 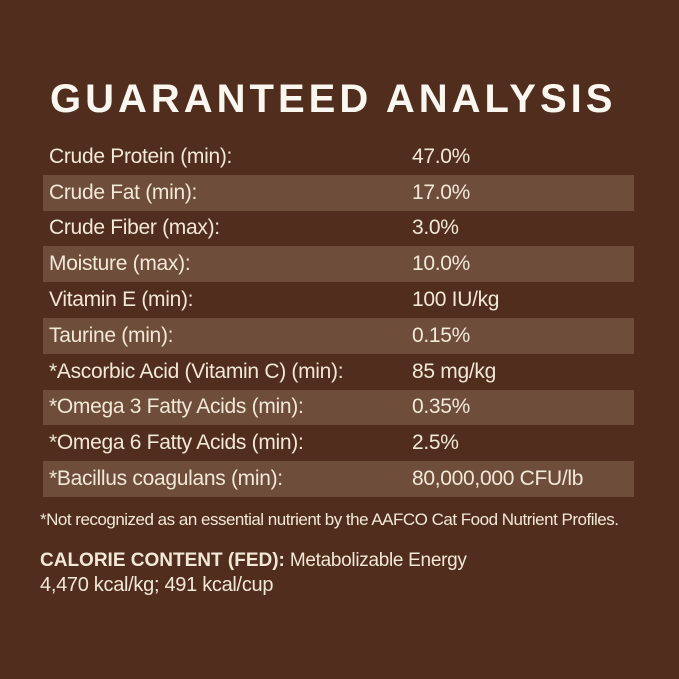 What do you see at coordinates (338, 192) in the screenshot?
I see `table-row: Crude Fat (min): 17.0%` at bounding box center [338, 192].